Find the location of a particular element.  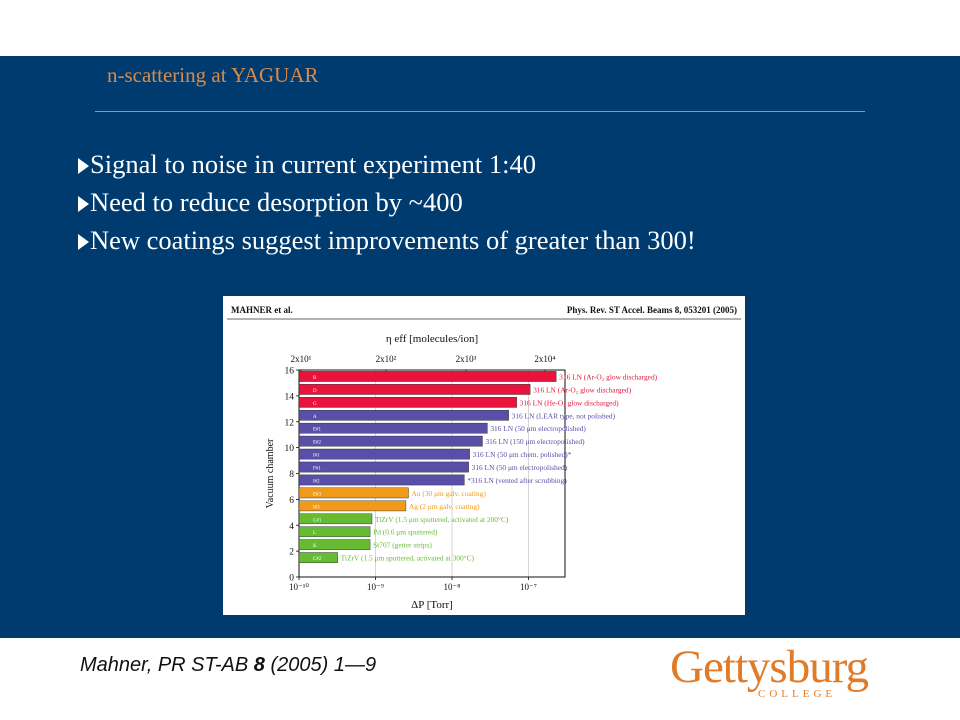

x-axis-label: ΔP [Torr] is located at coordinates (432, 605).